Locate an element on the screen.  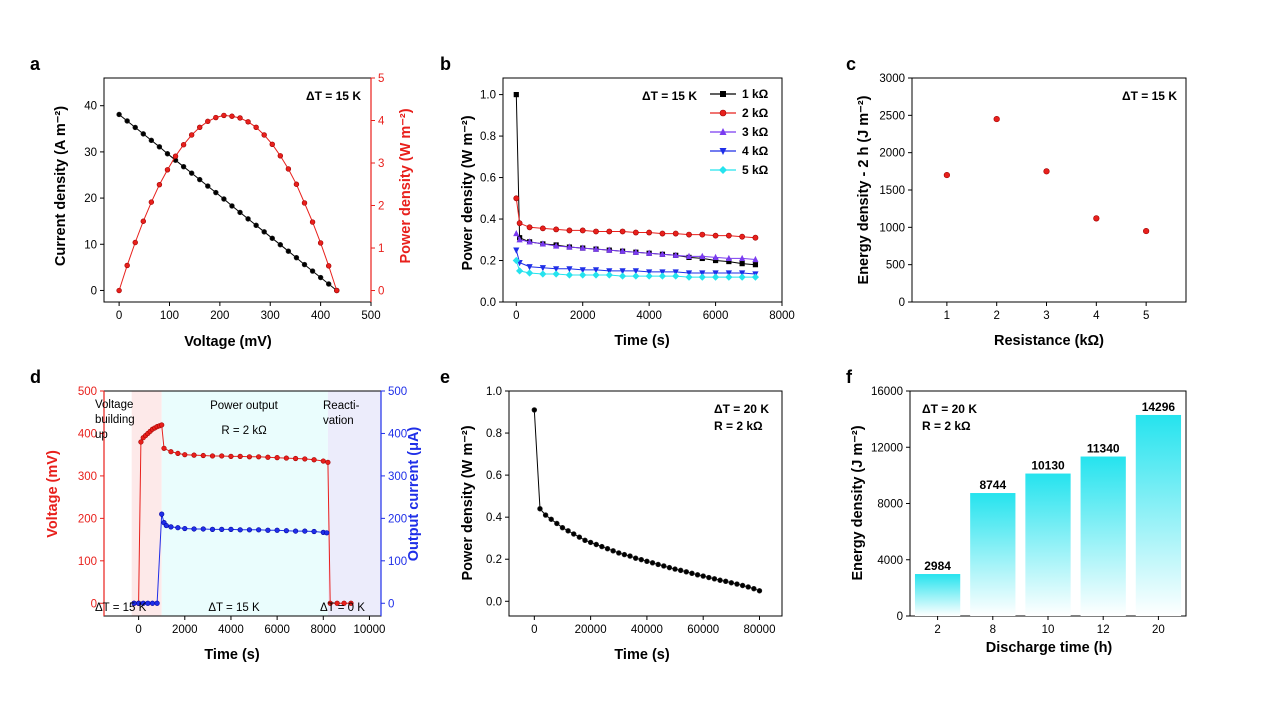
panel-f-ytick-label: 8000 is located at coordinates (890, 505).